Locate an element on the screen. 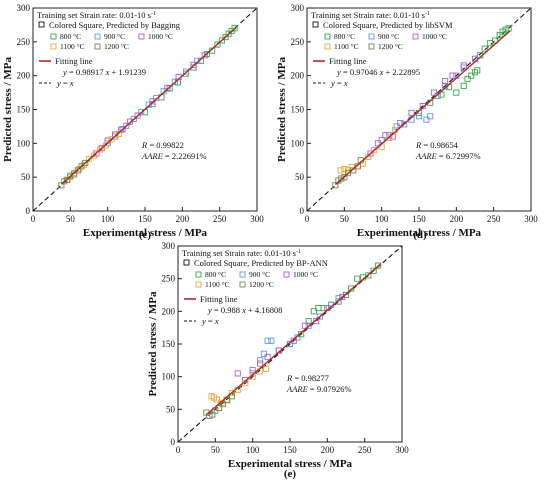  legend-series-label: 1000 °C is located at coordinates (434, 36).